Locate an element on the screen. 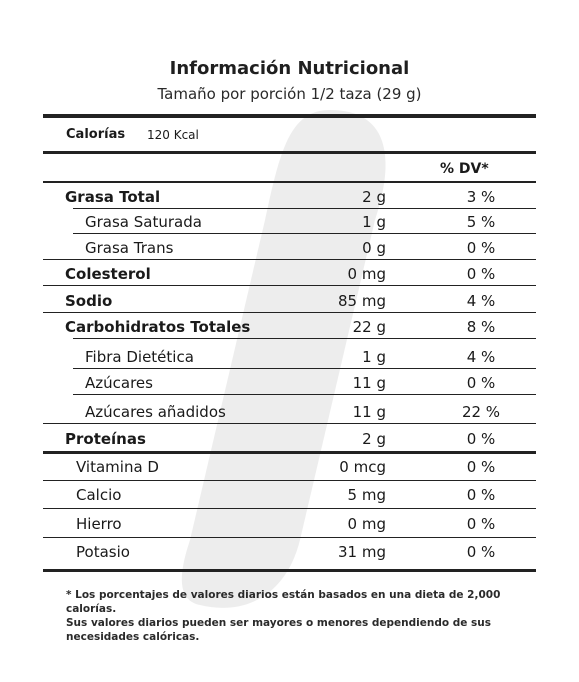  nutrient-name: Carbohidratos Totales is located at coordinates (158, 327).